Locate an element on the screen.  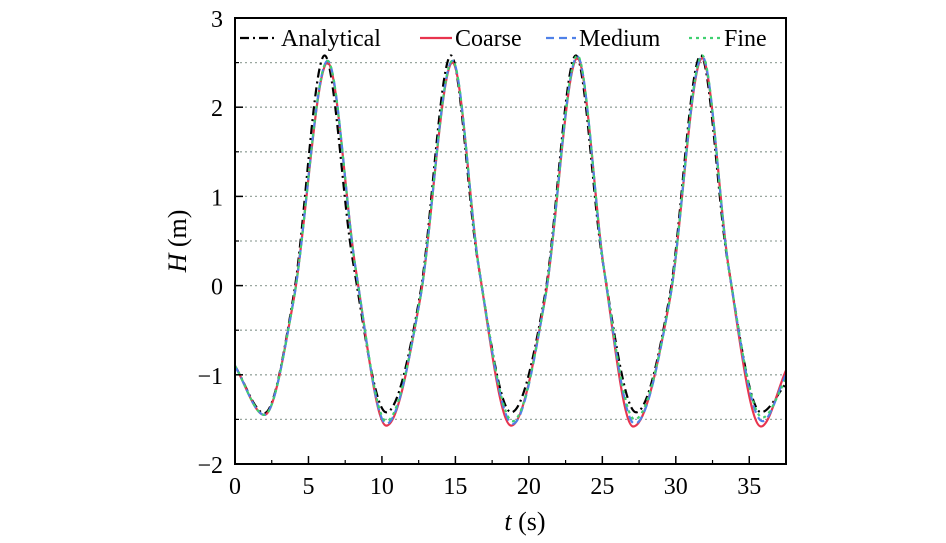
legend-label-medium: Medium is located at coordinates (620, 39).